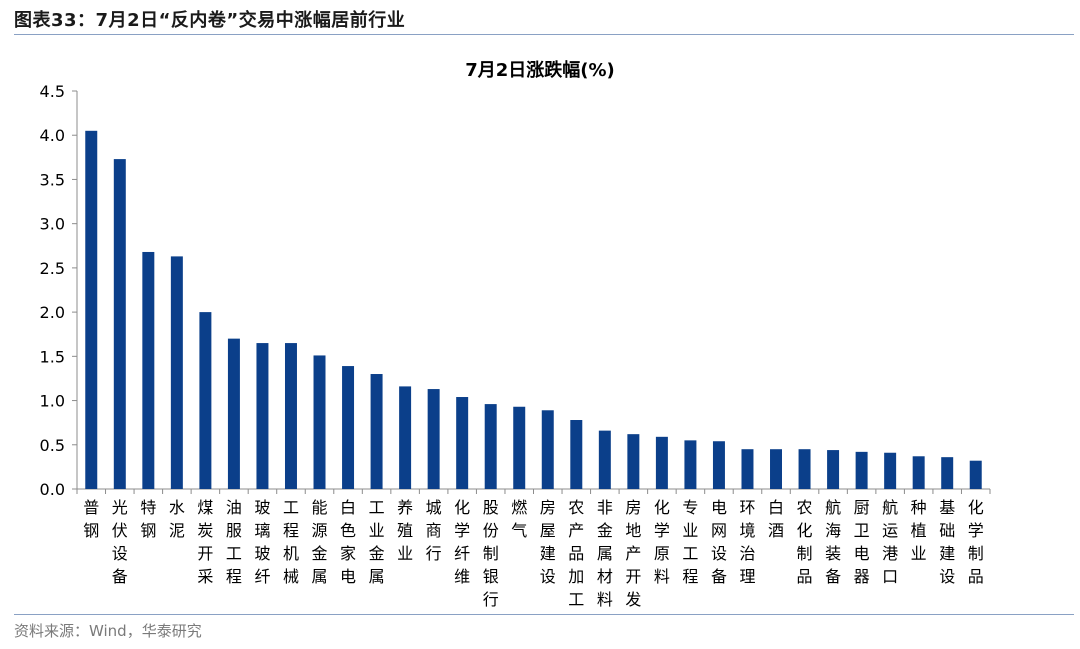 The image size is (1080, 649). I want to click on x-tick-label: 种植业, so click(919, 530).